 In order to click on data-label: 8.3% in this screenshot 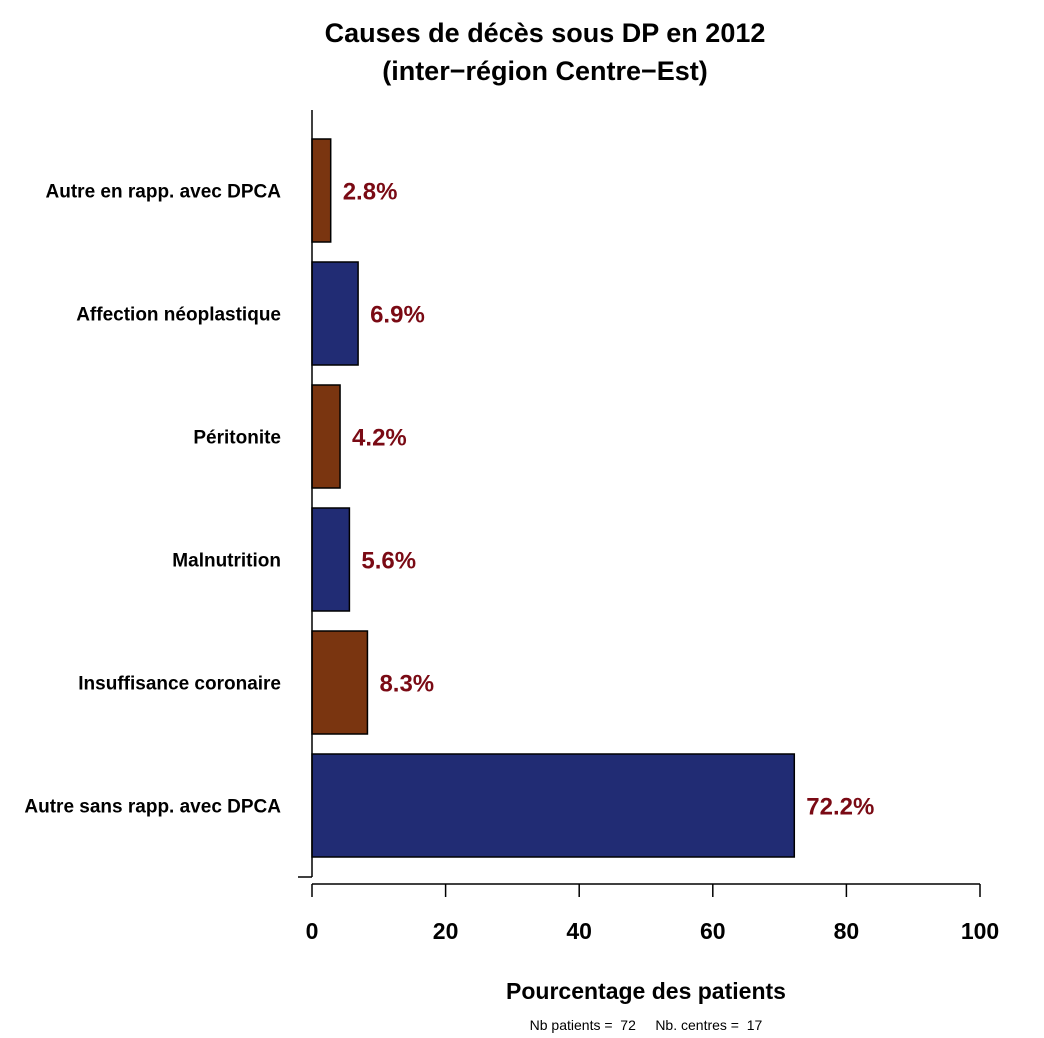, I will do `click(406, 684)`.